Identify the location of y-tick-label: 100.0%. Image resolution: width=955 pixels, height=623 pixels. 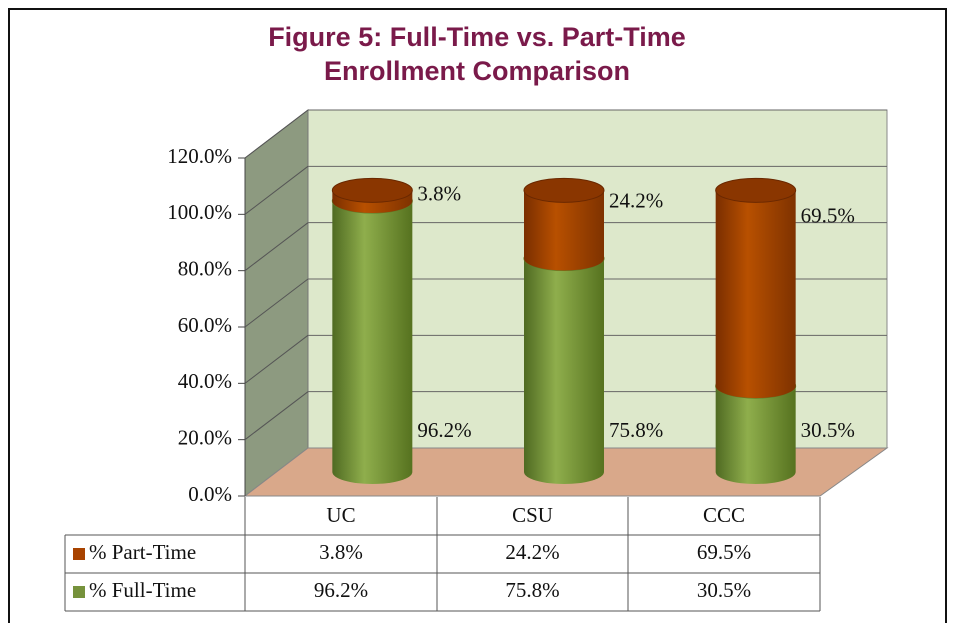
(199, 212).